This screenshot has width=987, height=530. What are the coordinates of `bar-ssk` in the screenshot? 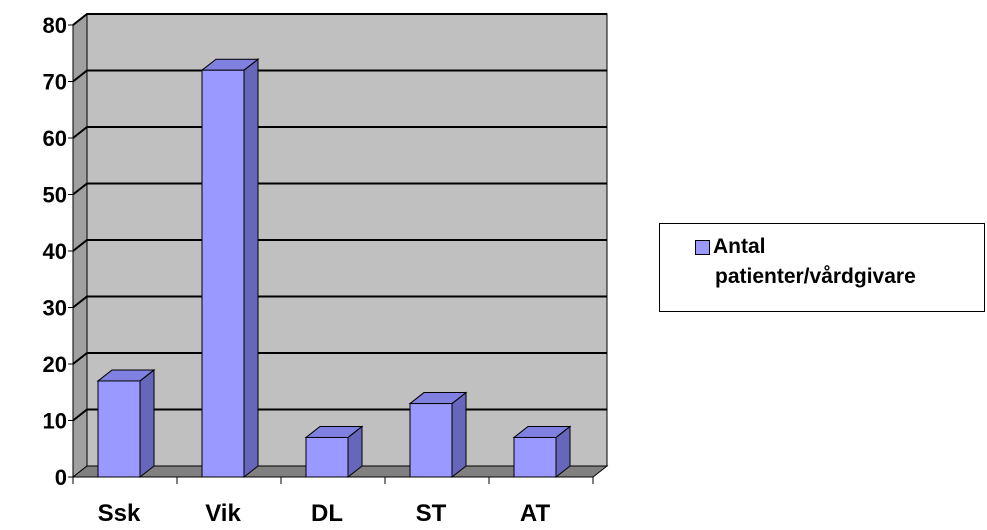 It's located at (126, 423).